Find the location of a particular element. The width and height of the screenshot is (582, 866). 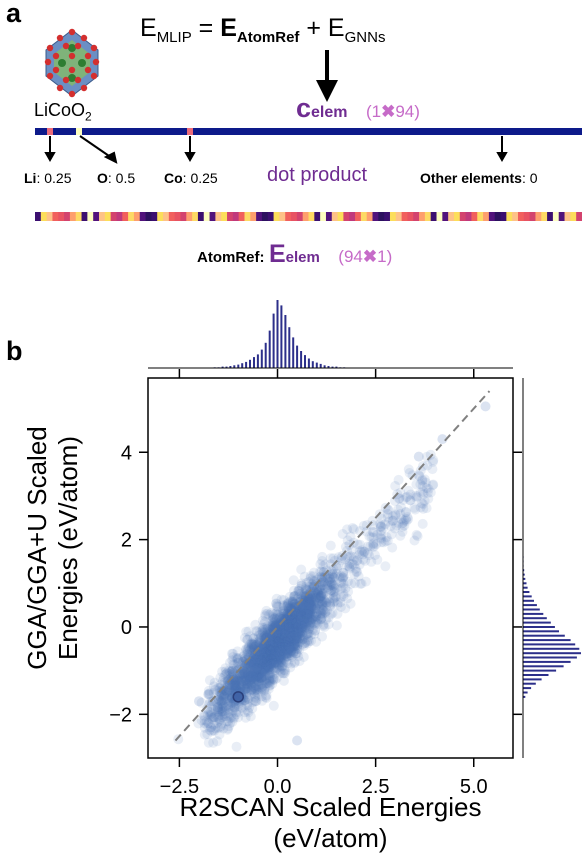

x-axis-label-line2: (eV/atom) is located at coordinates (330, 838).